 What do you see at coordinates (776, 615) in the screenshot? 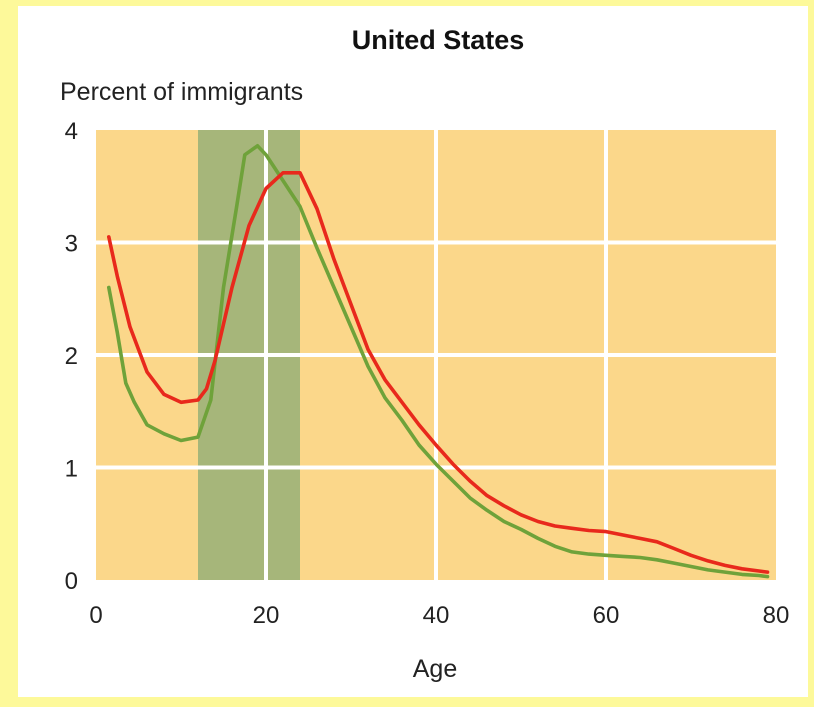
I see `x-tick-label: 80` at bounding box center [776, 615].